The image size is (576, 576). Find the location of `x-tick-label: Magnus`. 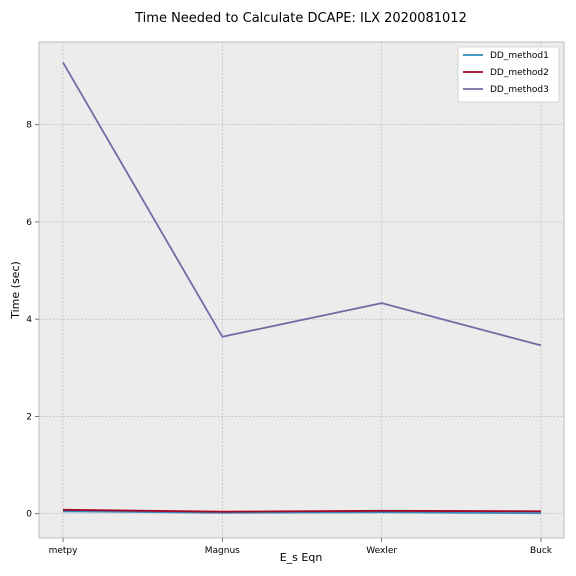

x-tick-label: Magnus is located at coordinates (222, 551).